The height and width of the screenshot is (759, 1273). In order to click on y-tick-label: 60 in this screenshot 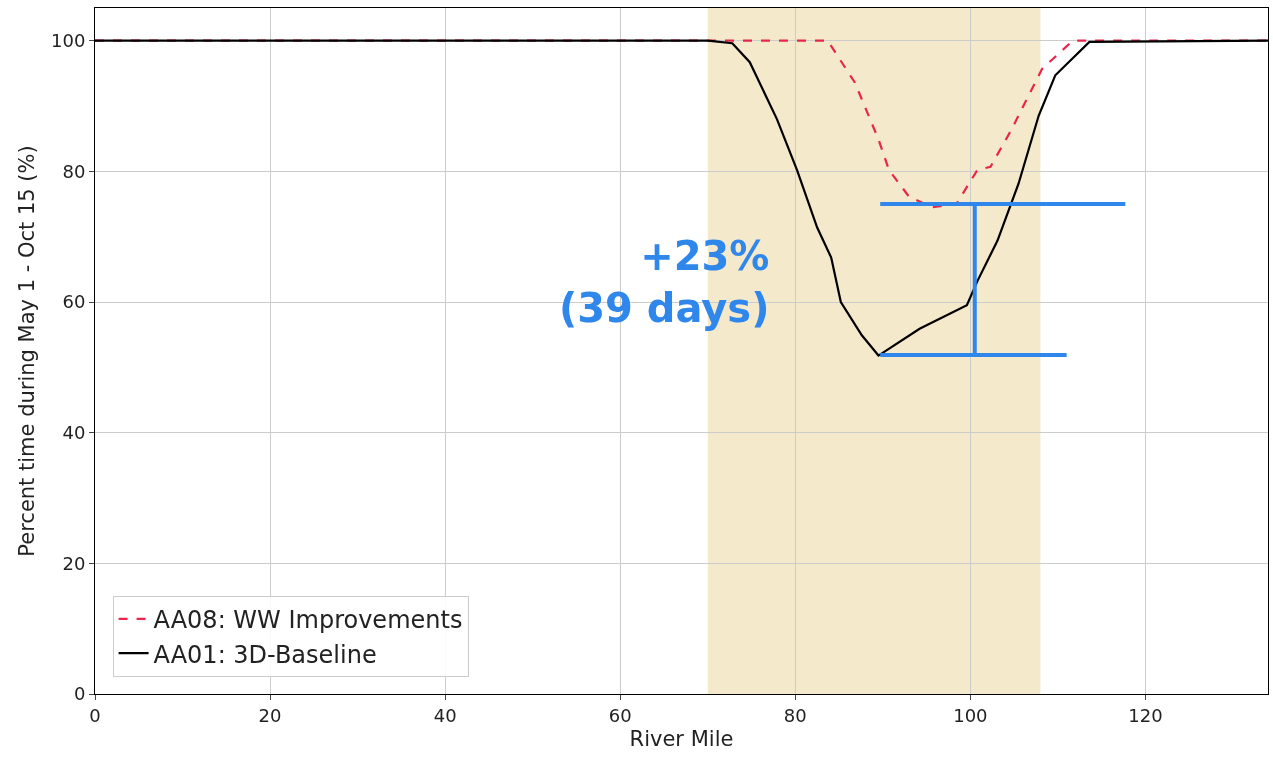, I will do `click(74, 302)`.